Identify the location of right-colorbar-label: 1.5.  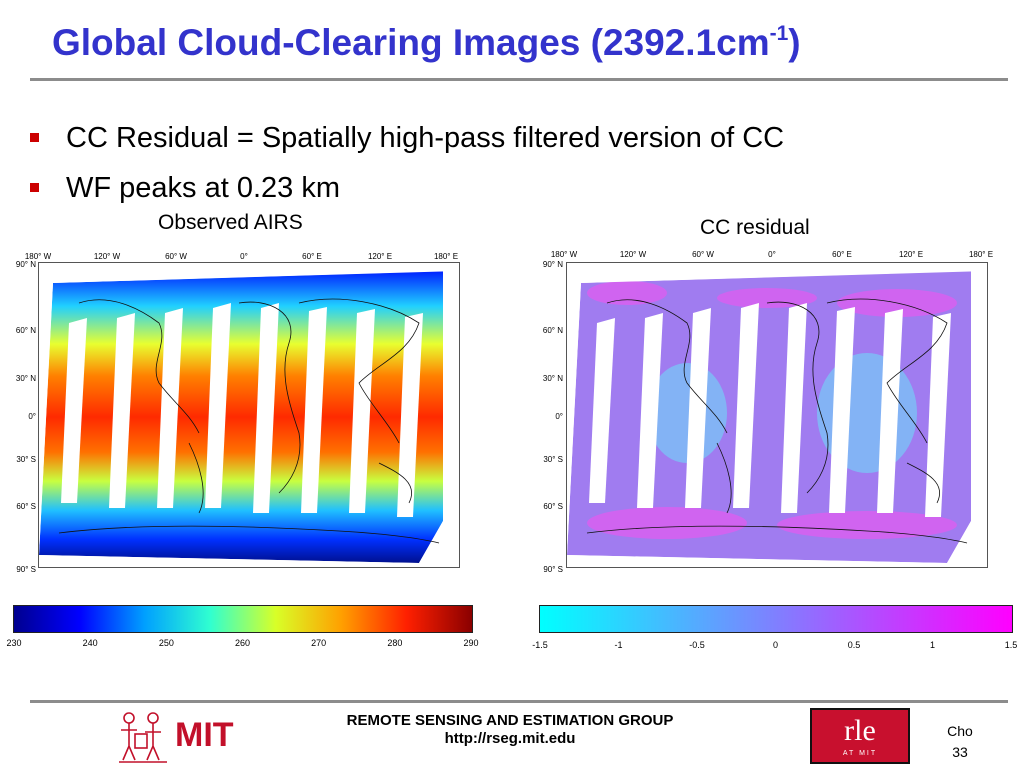
(1011, 645).